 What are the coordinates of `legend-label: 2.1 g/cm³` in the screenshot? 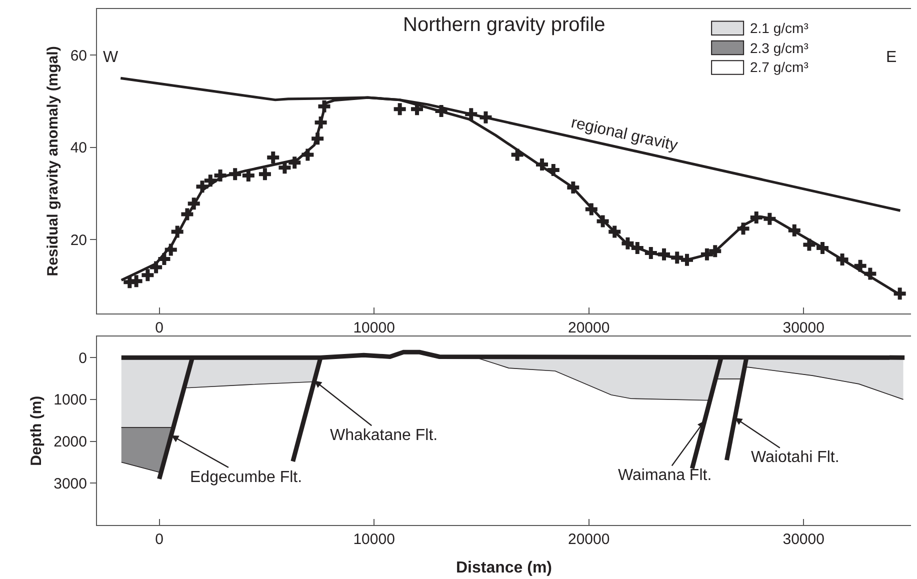 It's located at (779, 28).